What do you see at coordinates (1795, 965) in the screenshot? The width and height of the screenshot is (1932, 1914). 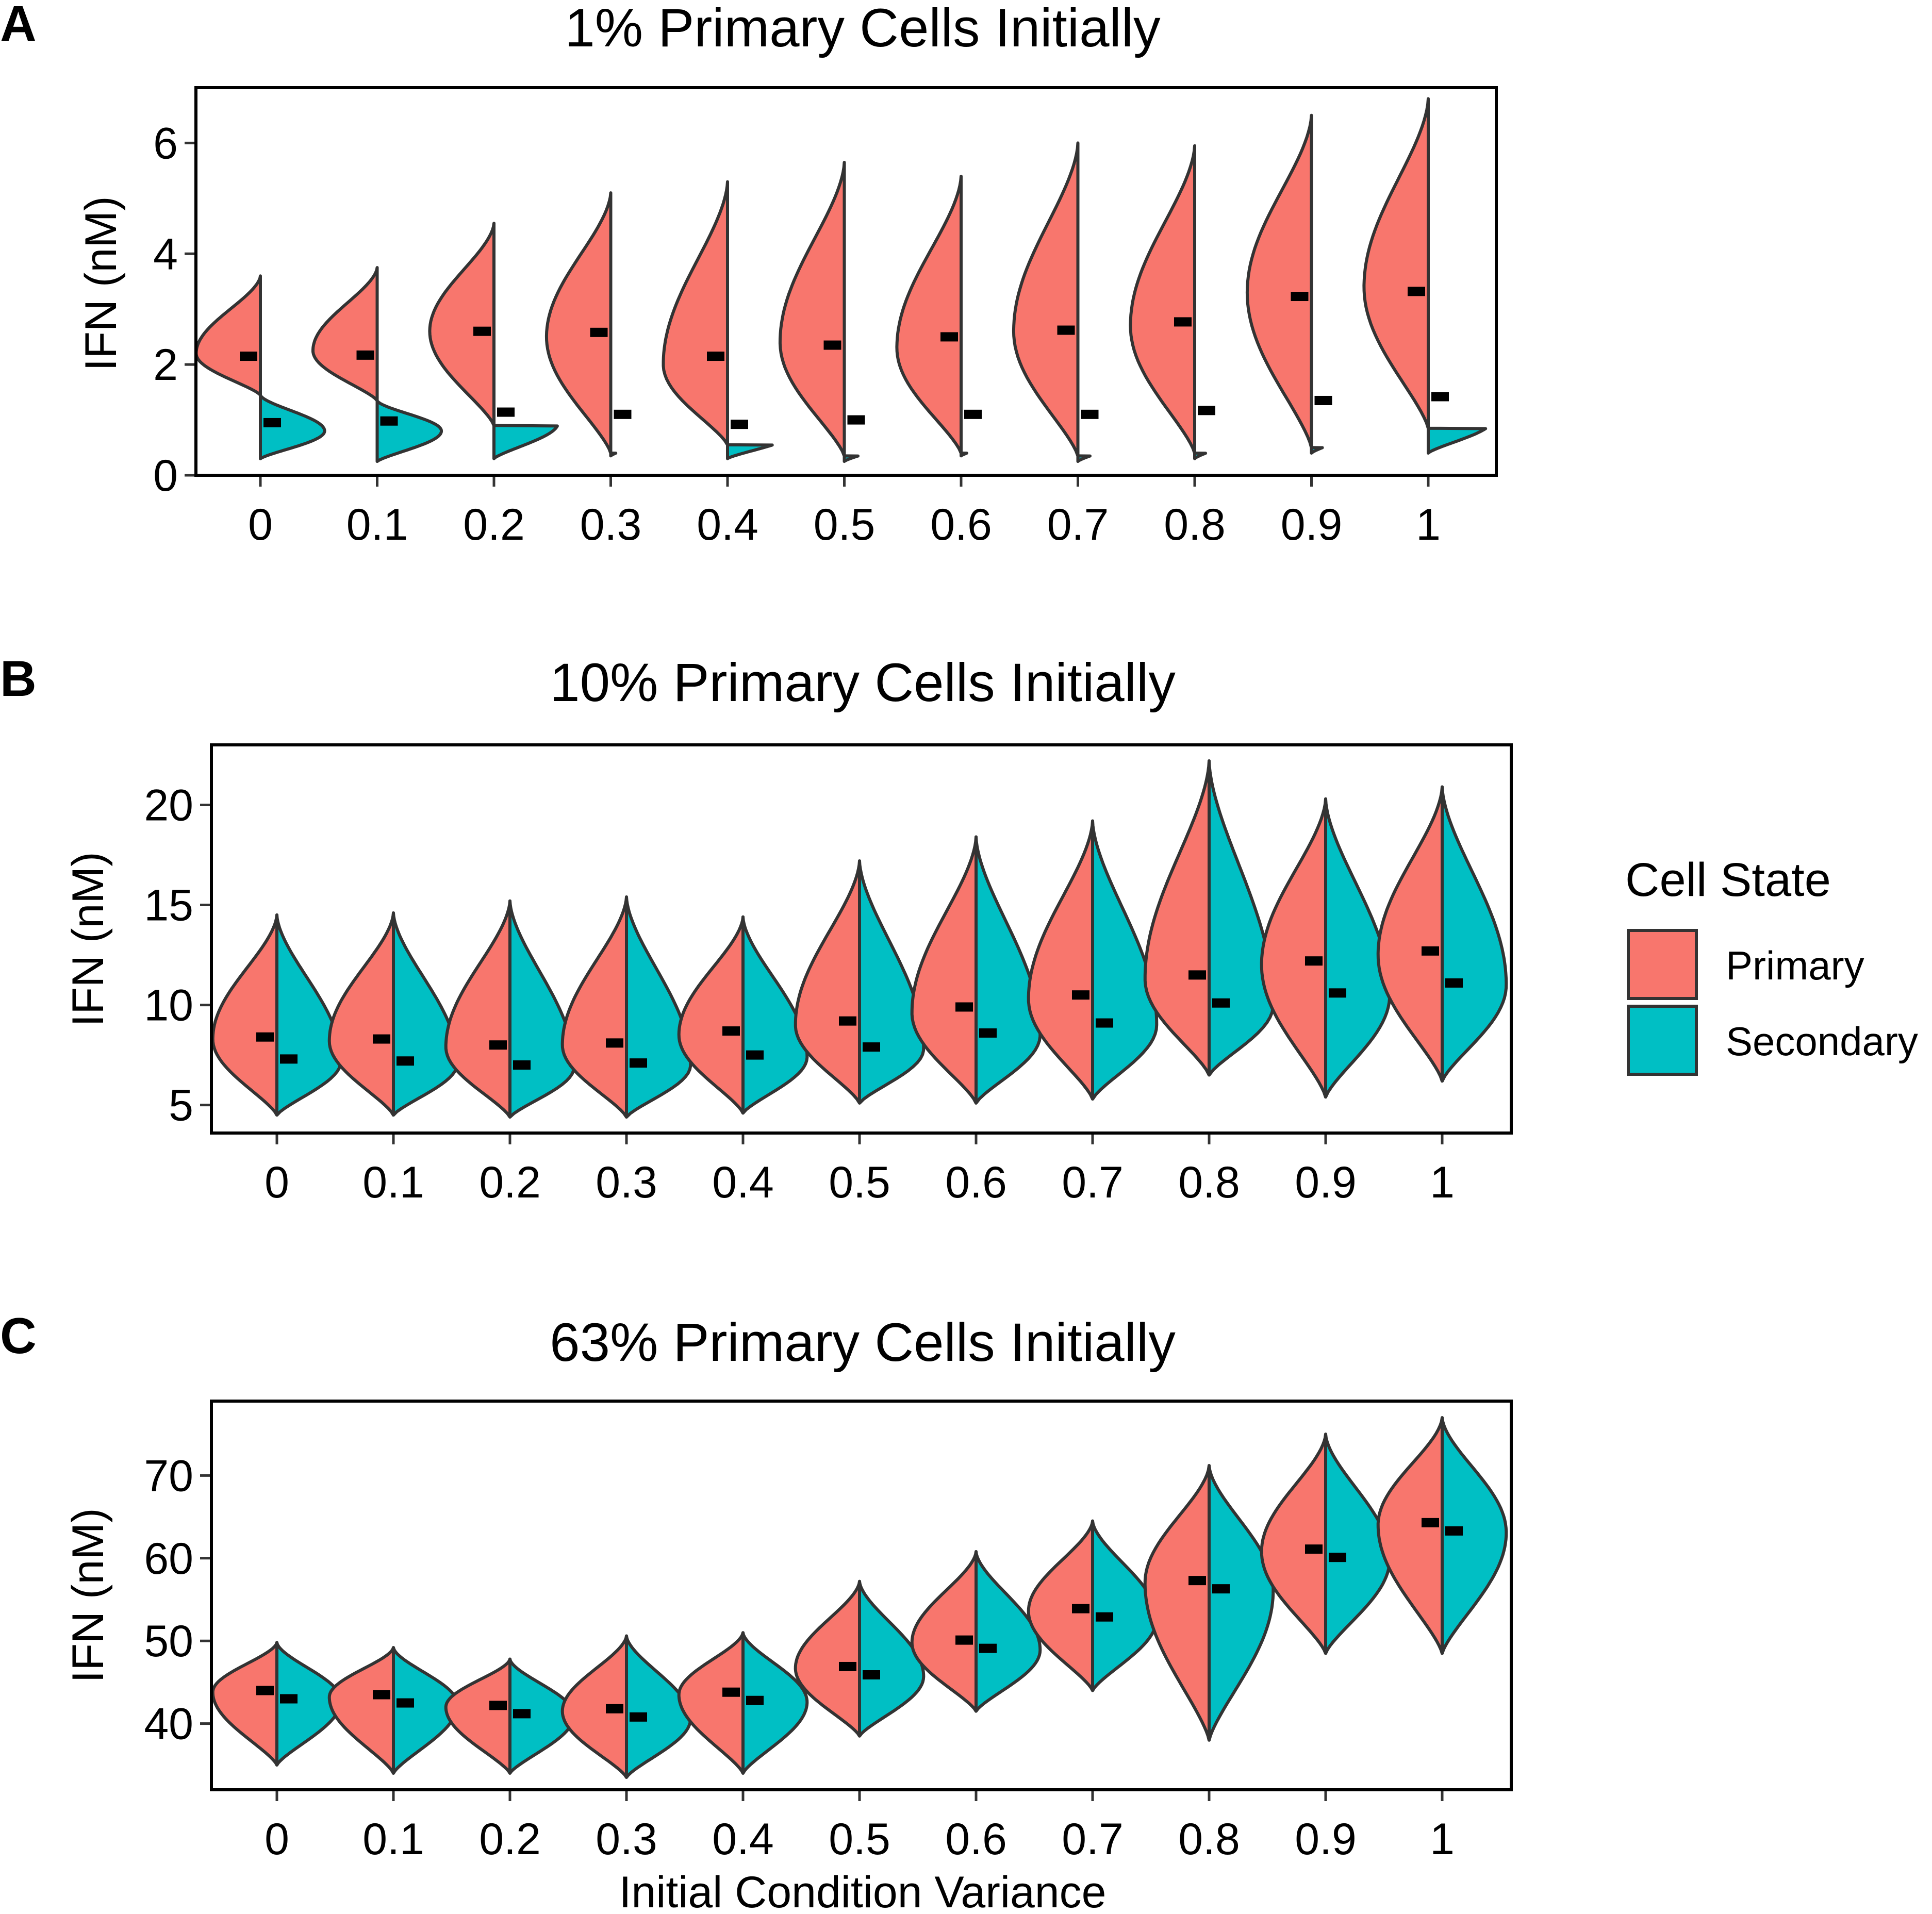 I see `legend-label-primary: Primary` at bounding box center [1795, 965].